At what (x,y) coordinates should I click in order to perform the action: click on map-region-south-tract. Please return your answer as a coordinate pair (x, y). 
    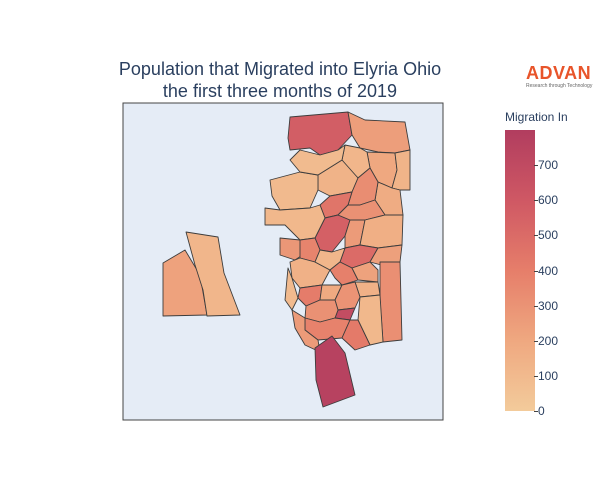
    Looking at the image, I should click on (335, 371).